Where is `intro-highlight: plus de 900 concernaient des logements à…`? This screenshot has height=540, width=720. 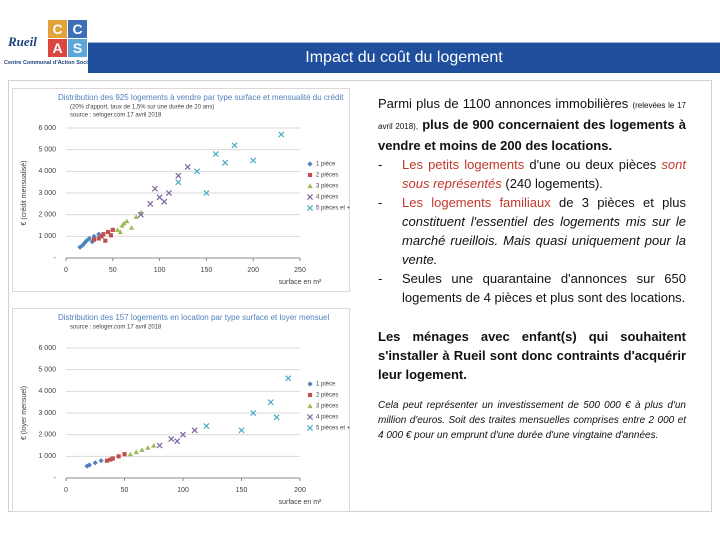 intro-highlight: plus de 900 concernaient des logements à… is located at coordinates (532, 135).